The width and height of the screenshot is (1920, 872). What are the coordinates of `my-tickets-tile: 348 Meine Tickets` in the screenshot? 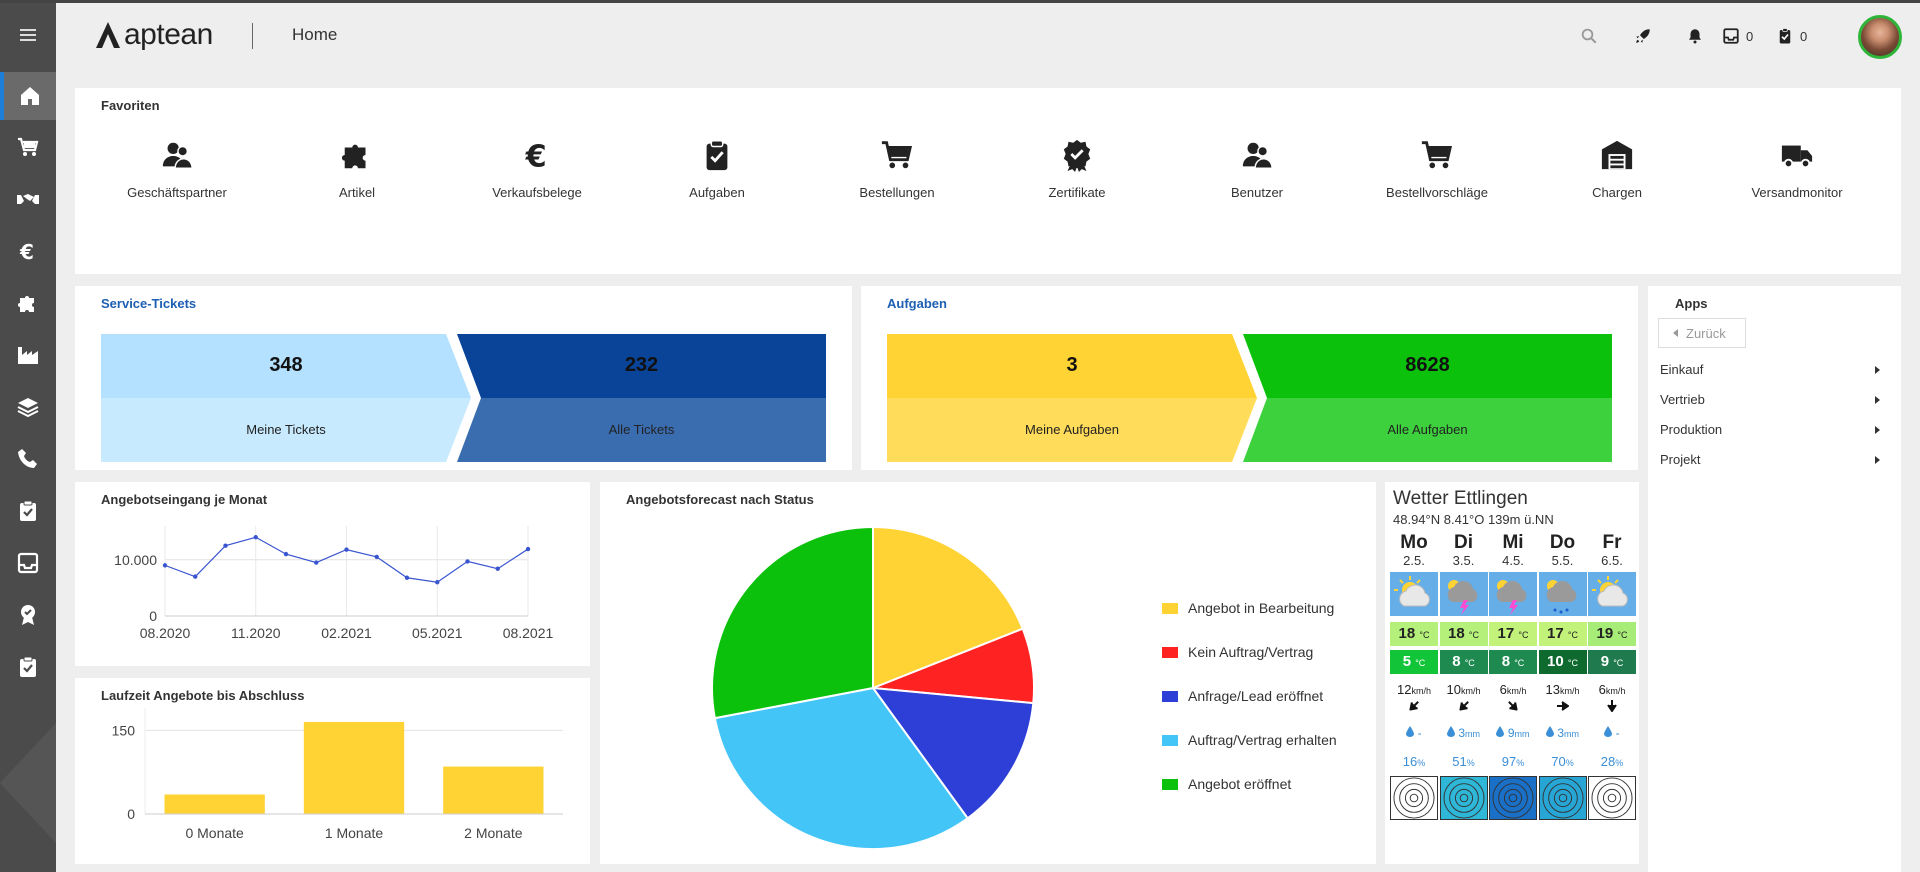 It's located at (286, 398).